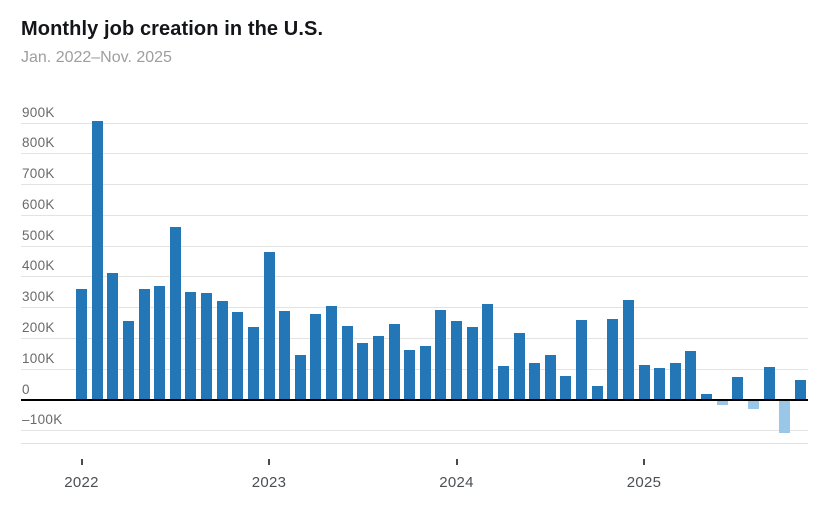 This screenshot has height=515, width=832. I want to click on bar-nov-2025, so click(800, 389).